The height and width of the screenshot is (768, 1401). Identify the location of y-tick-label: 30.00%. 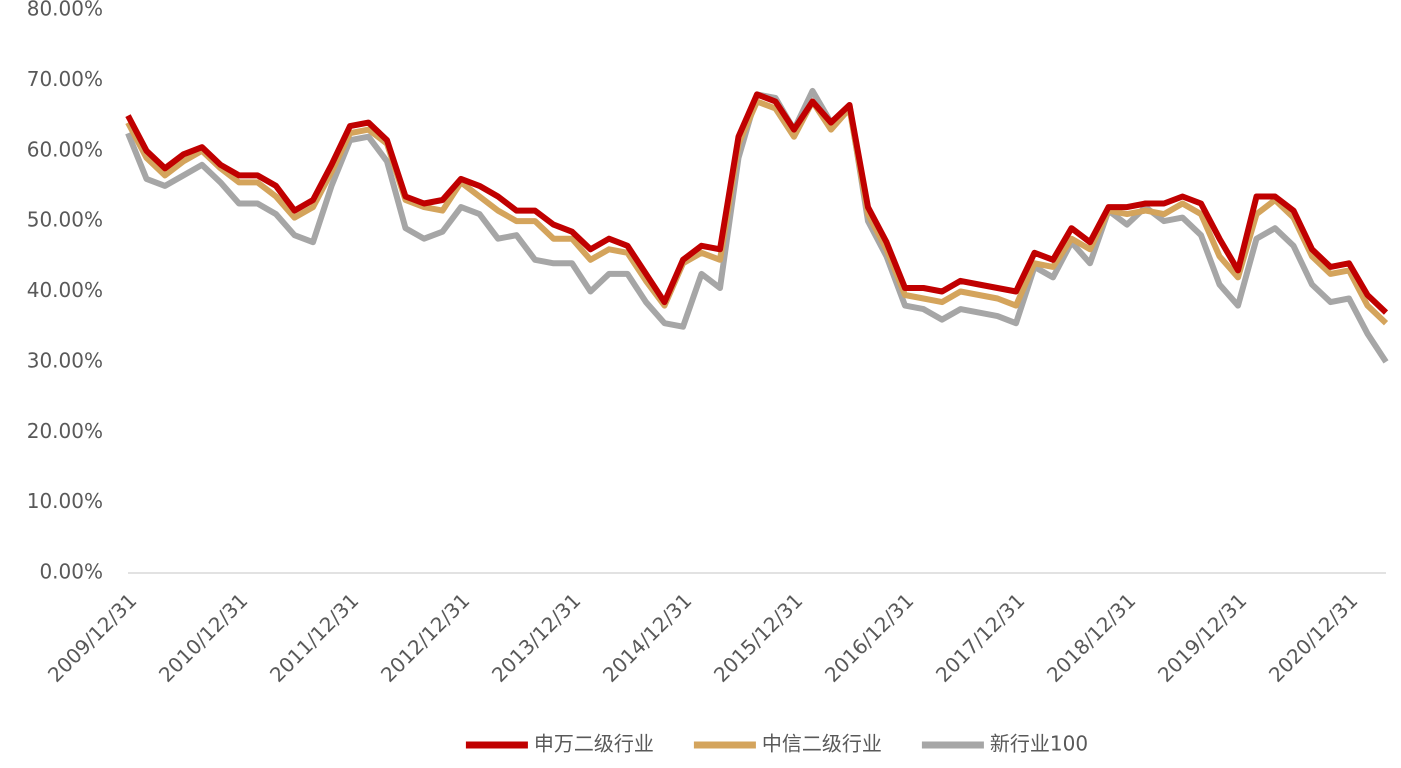
(65, 360).